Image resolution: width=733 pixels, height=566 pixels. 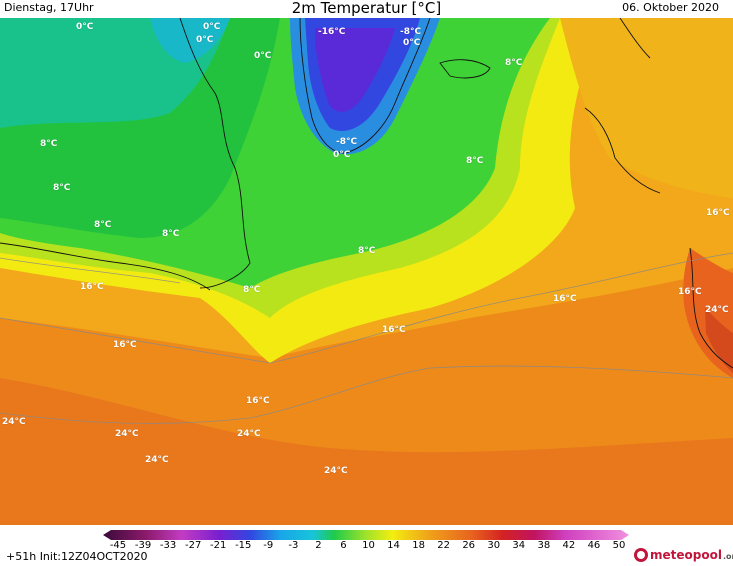 I want to click on scale-tick-label: 46, so click(x=594, y=545).